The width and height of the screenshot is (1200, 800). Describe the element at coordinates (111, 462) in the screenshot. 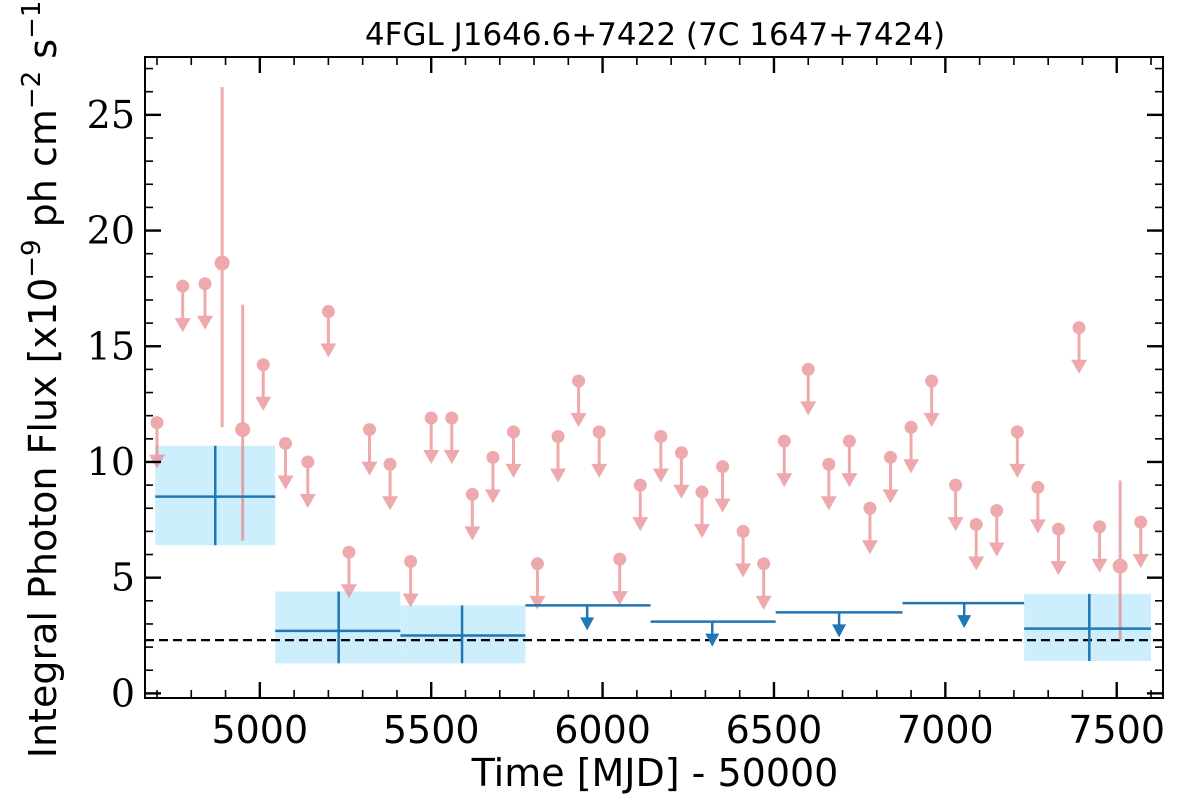

I see `y-tick-label-10: 10` at that location.